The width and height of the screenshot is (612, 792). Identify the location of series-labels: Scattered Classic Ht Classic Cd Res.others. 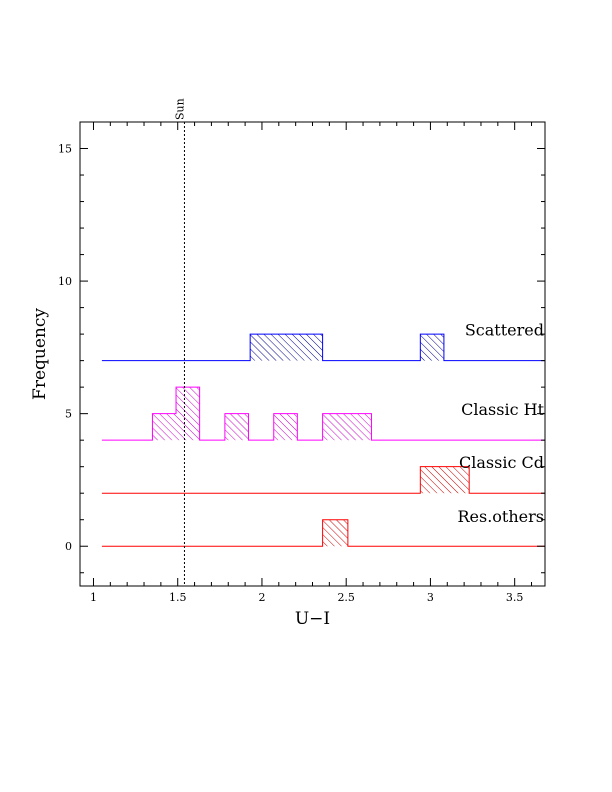
(500, 424).